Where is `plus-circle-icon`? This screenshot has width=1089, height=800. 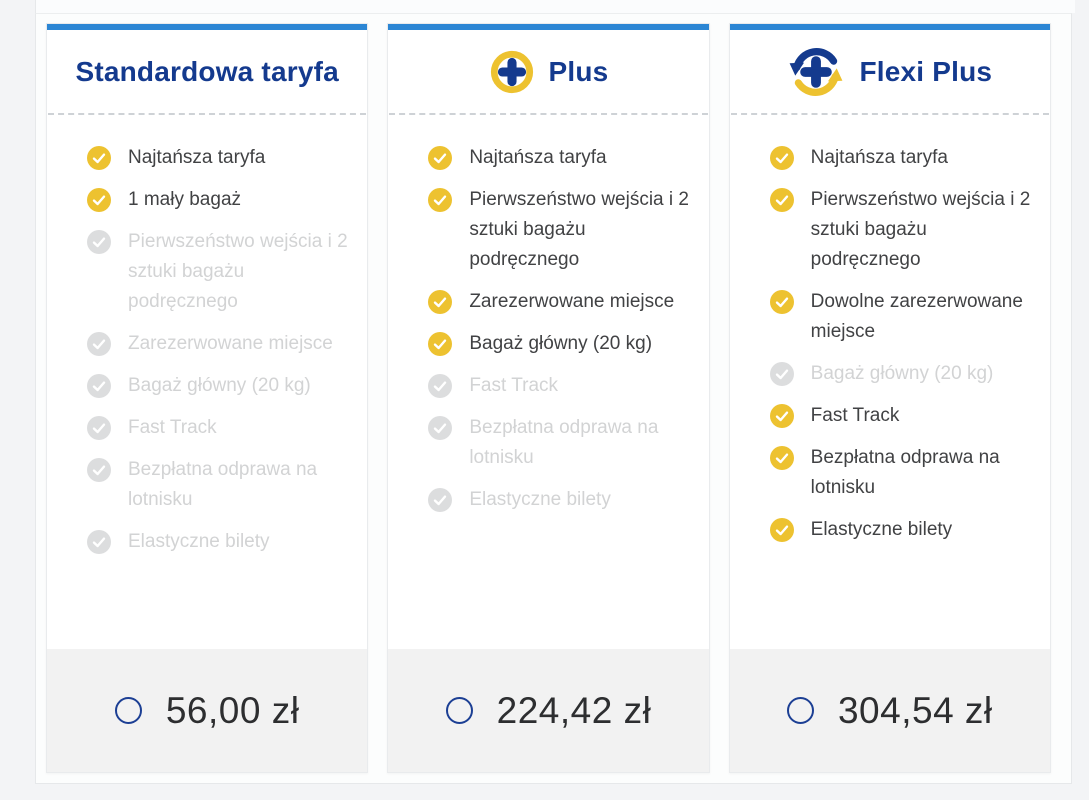 plus-circle-icon is located at coordinates (512, 72).